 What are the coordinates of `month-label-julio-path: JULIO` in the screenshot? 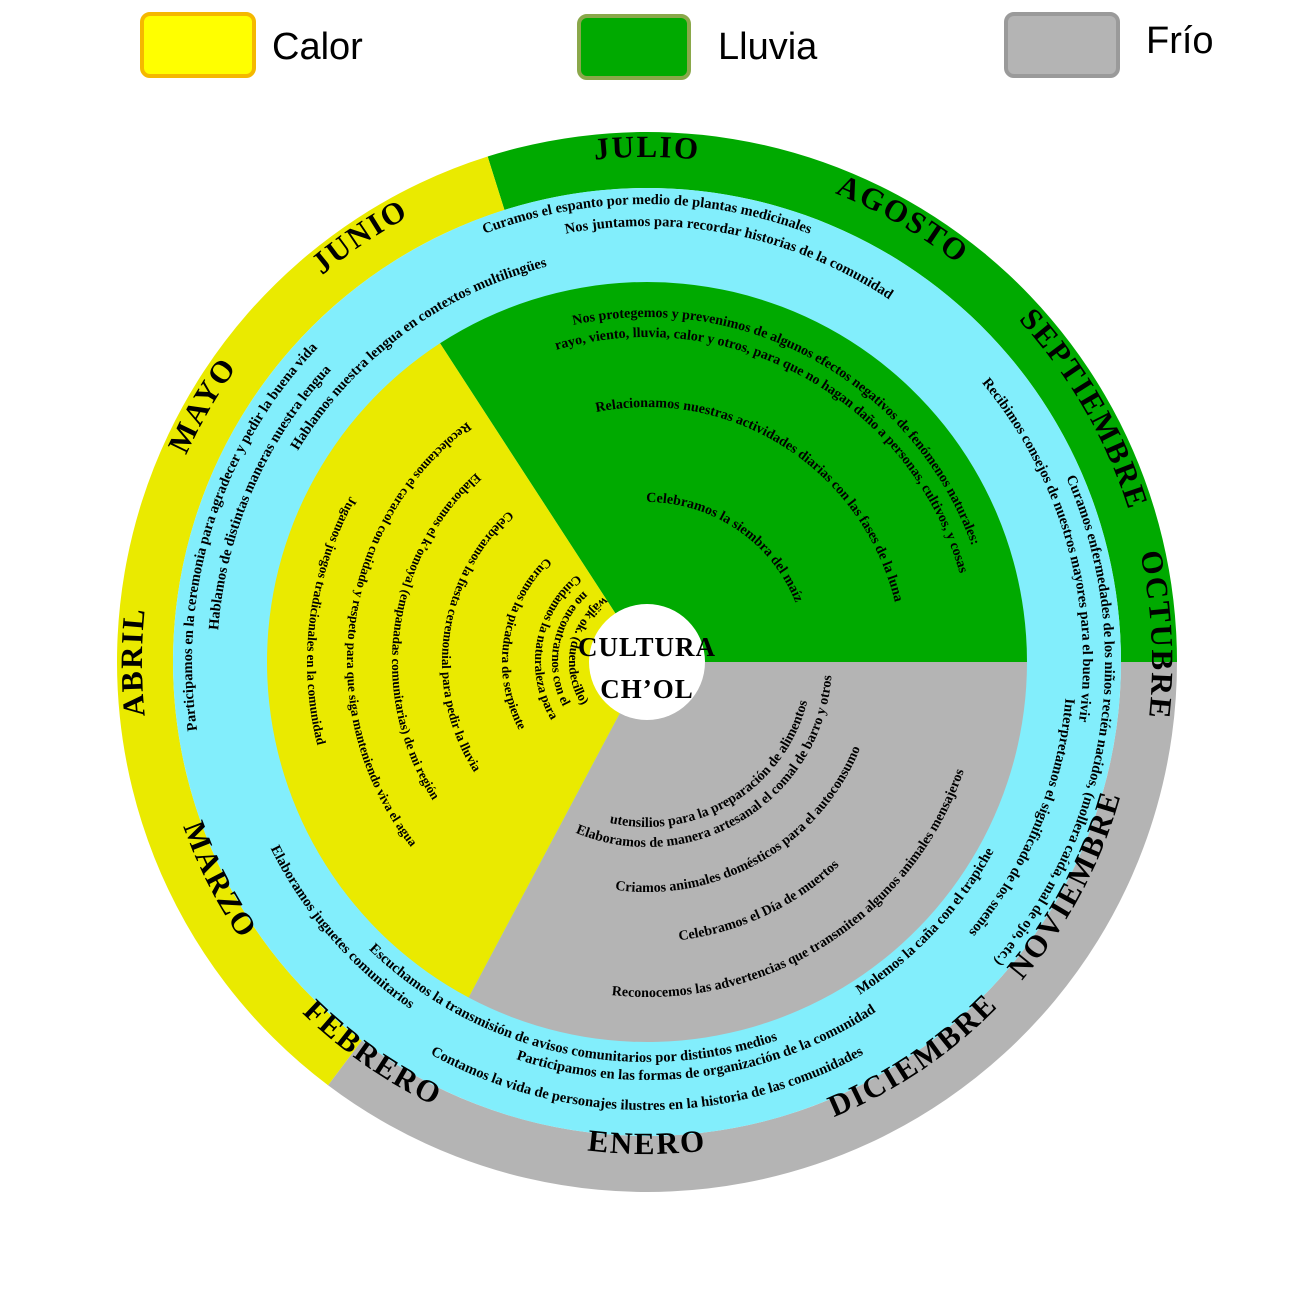 It's located at (645, 148).